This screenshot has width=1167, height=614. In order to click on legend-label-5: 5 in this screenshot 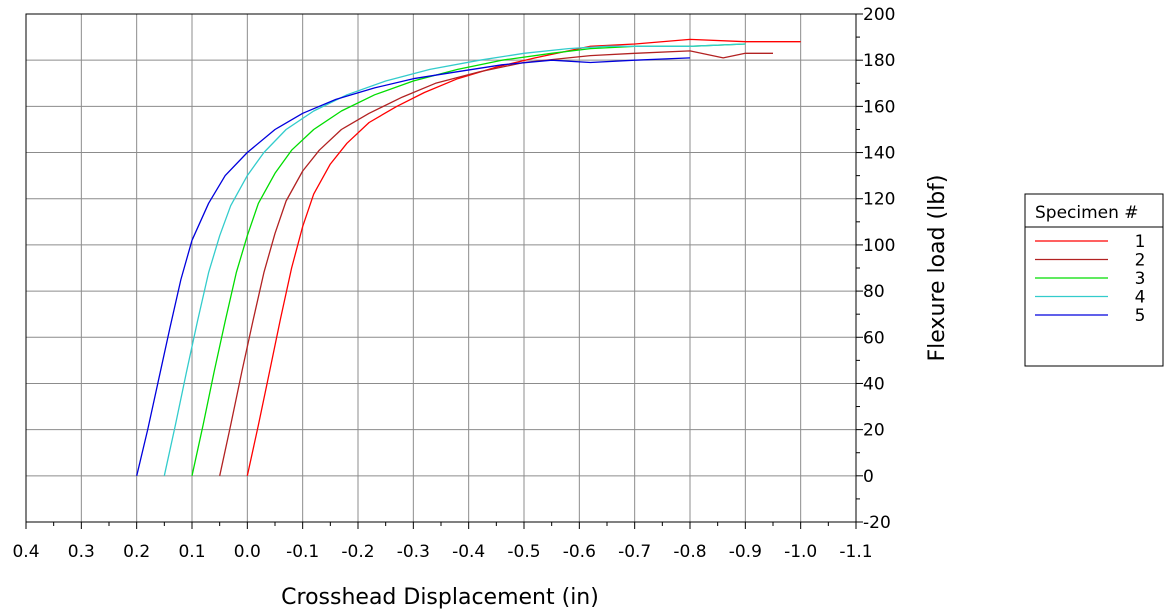, I will do `click(1140, 316)`.